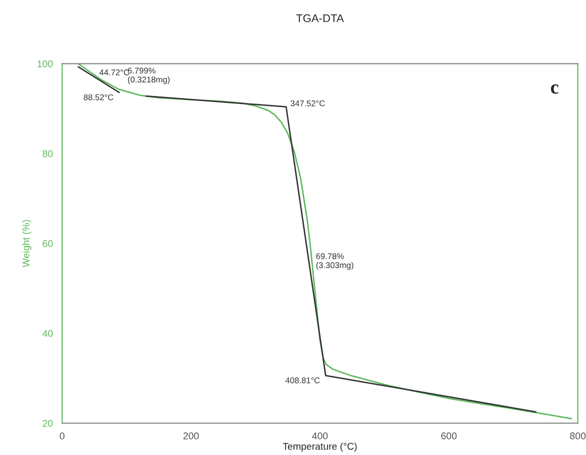  Describe the element at coordinates (319, 447) in the screenshot. I see `x-axis-title: Temperature (°C)` at that location.